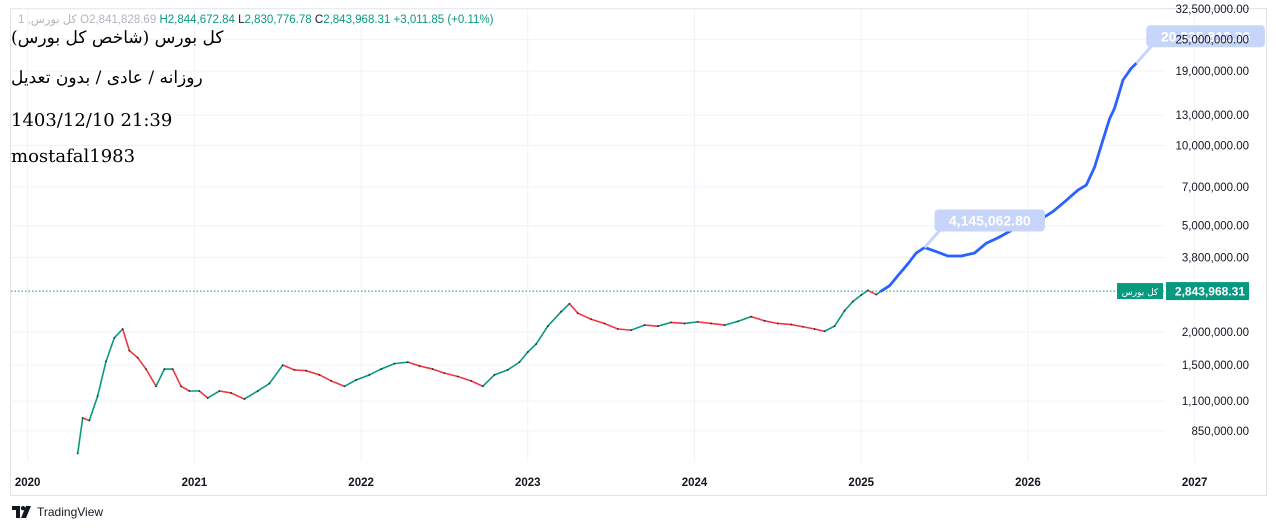 The image size is (1276, 531). I want to click on high-label: H, so click(163, 20).